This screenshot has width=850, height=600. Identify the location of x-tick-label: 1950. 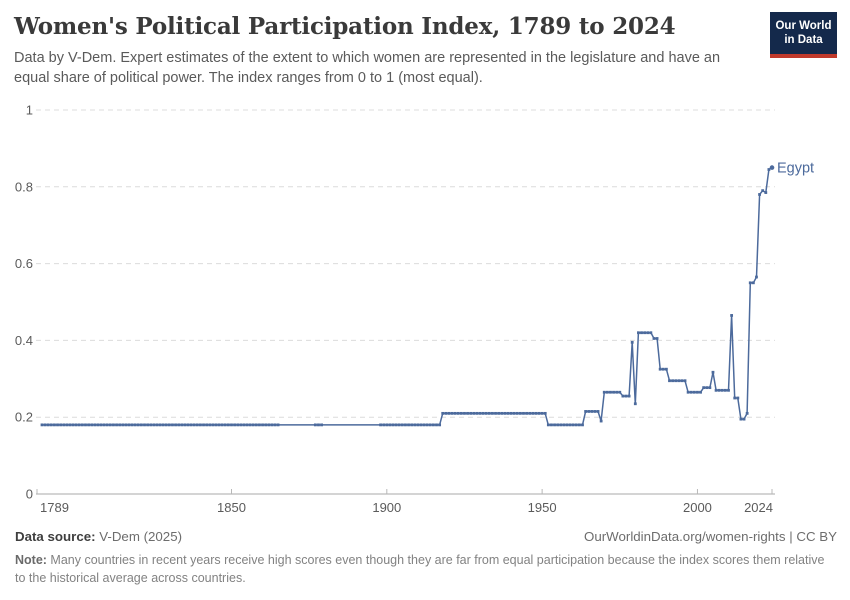
(542, 507).